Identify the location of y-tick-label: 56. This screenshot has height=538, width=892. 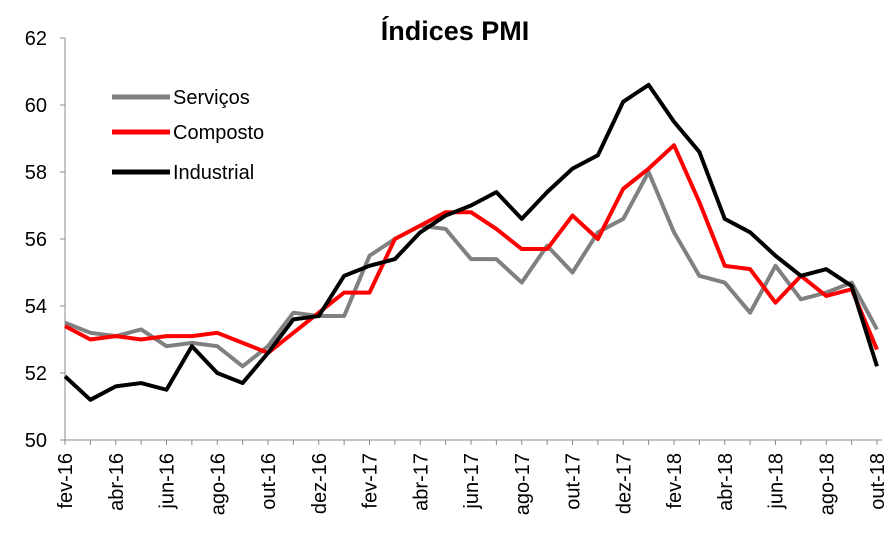
(36, 240).